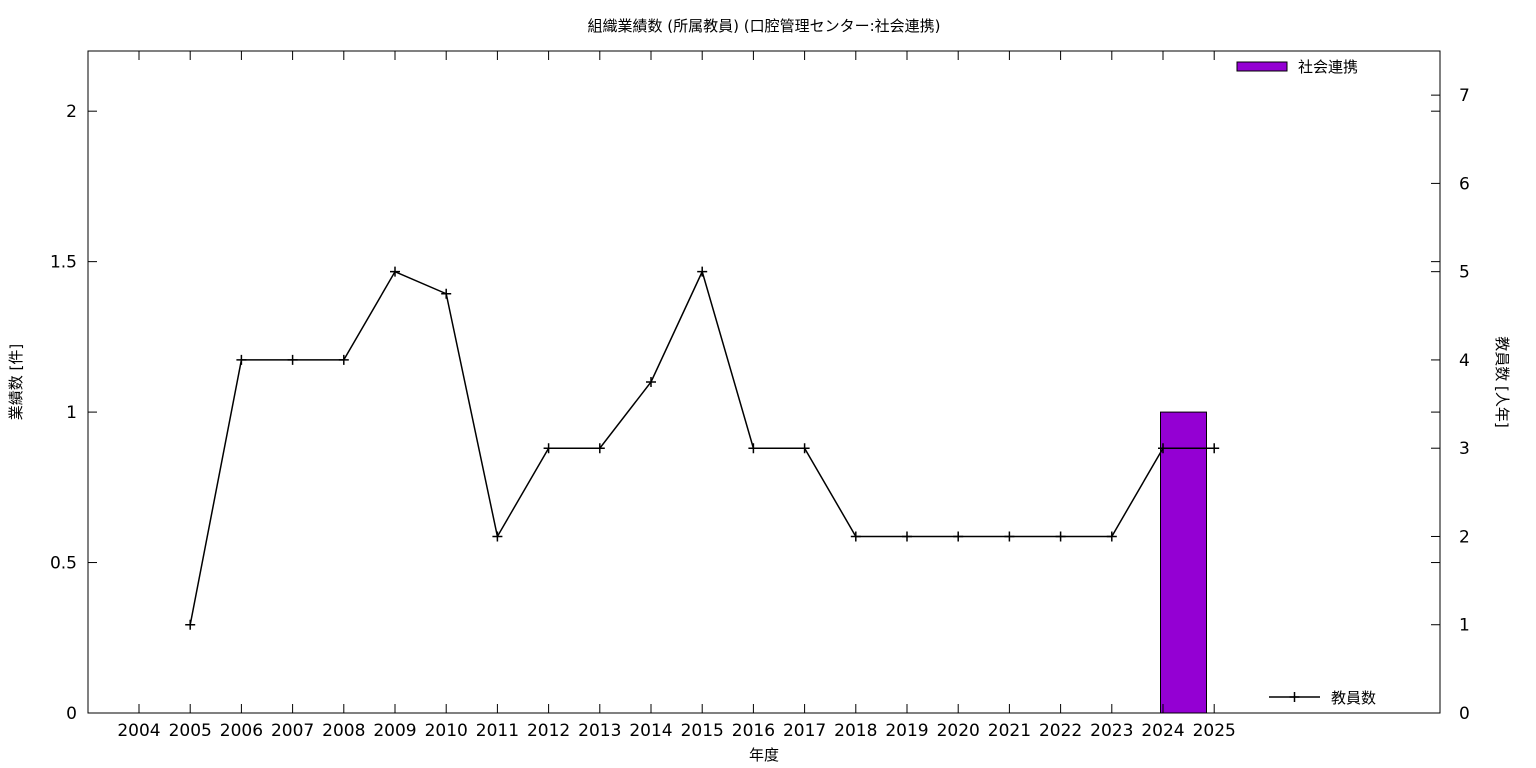  What do you see at coordinates (292, 731) in the screenshot?
I see `x-tick-label: 2007` at bounding box center [292, 731].